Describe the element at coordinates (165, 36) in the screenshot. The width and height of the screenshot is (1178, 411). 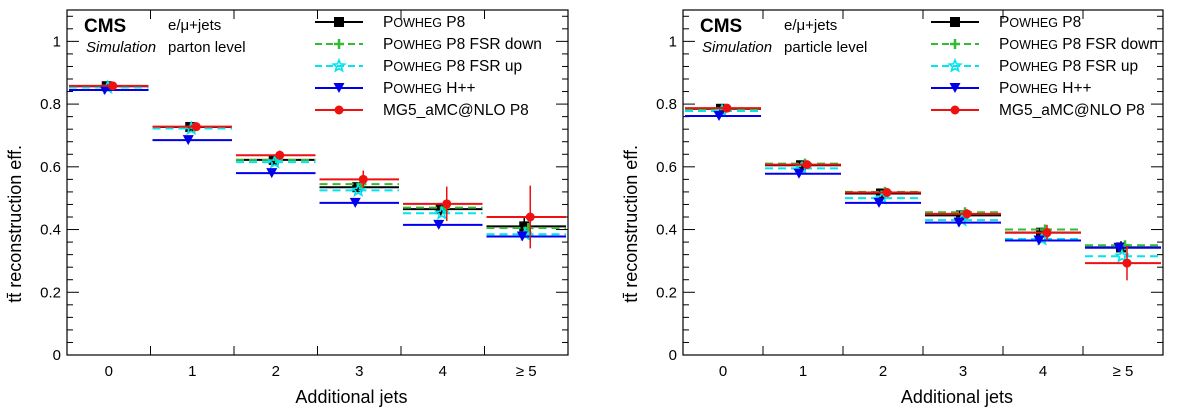
I see `experiment-label: CMS Simulation e/μ+jets parton level` at that location.